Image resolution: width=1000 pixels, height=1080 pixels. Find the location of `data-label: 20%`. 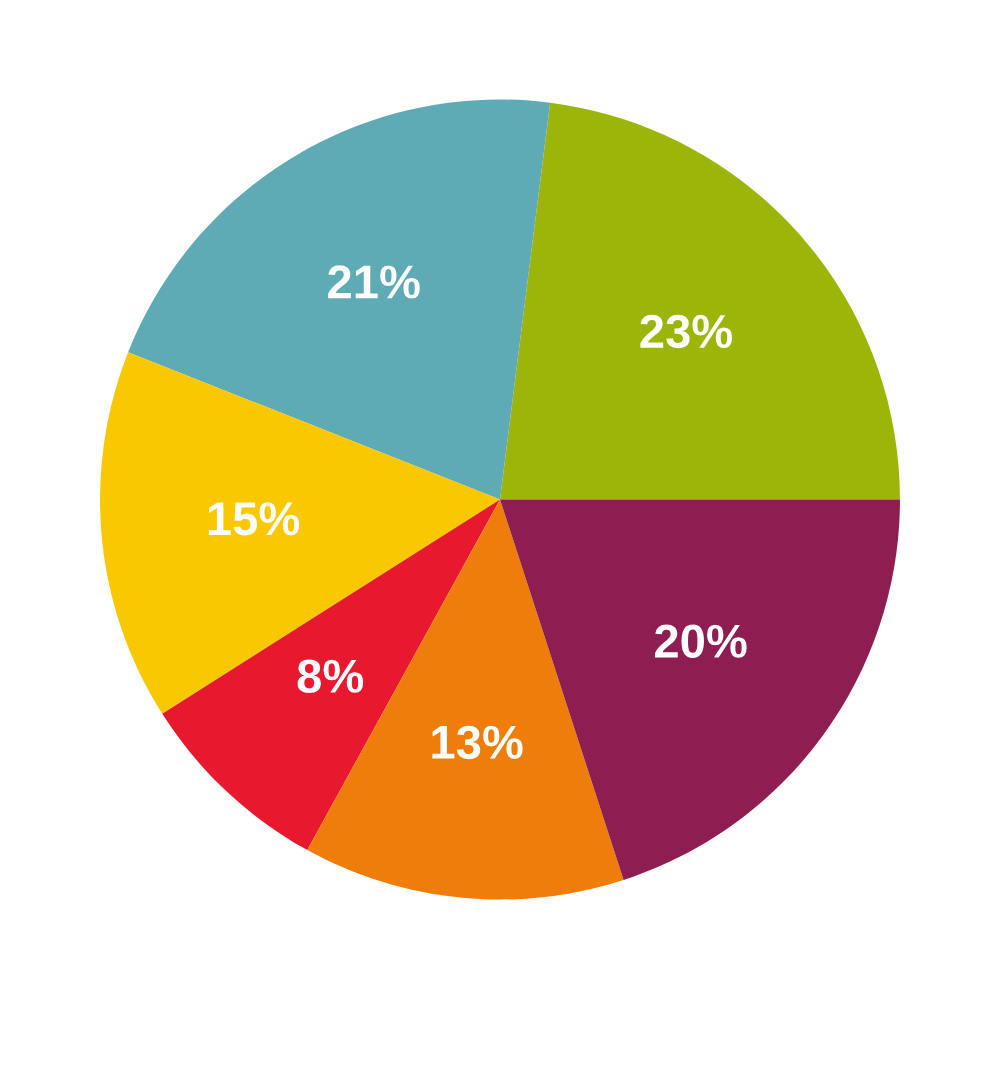

data-label: 20% is located at coordinates (701, 641).